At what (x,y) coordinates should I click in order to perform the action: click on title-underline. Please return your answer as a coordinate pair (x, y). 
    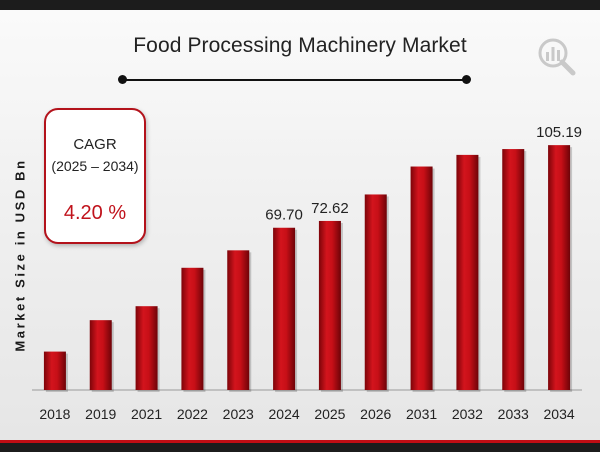
    Looking at the image, I should click on (294, 80).